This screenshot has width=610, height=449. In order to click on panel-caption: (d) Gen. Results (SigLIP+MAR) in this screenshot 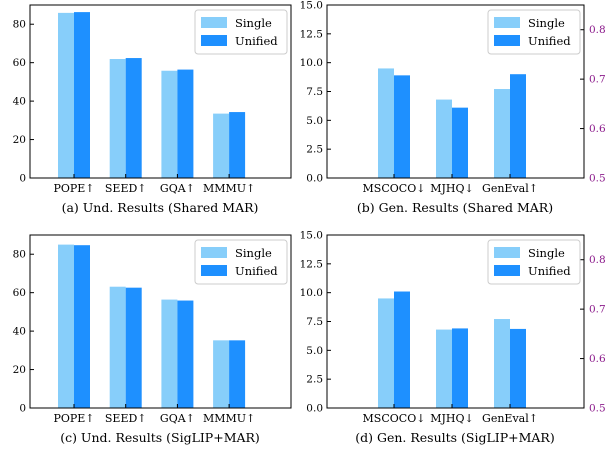, I will do `click(454, 437)`.